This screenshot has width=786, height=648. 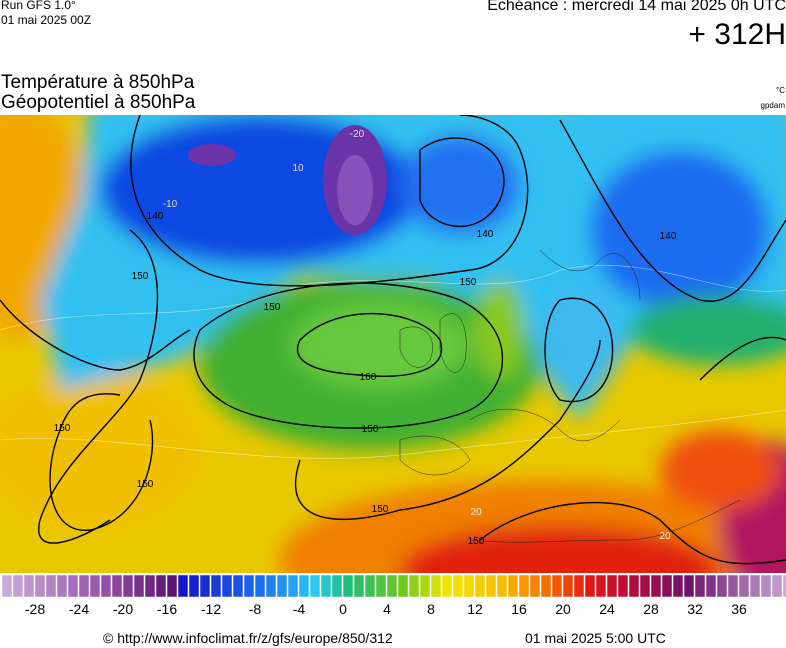 What do you see at coordinates (170, 204) in the screenshot?
I see `contour-label: -10` at bounding box center [170, 204].